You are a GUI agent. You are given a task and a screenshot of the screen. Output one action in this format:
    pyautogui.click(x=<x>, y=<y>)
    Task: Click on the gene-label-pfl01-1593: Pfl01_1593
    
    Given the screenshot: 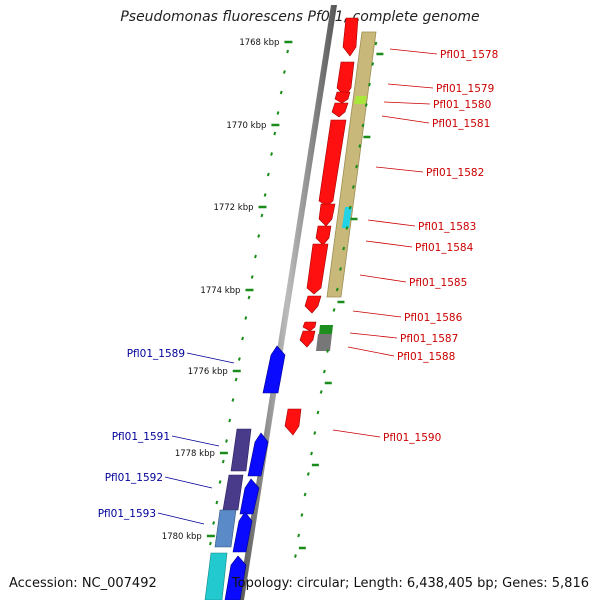 What is the action you would take?
    pyautogui.click(x=127, y=514)
    